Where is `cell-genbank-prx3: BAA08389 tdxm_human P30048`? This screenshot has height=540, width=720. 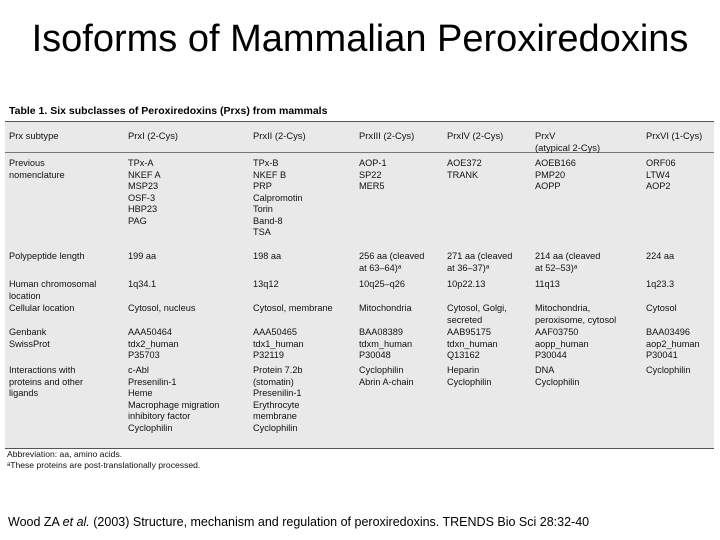
cell-genbank-prx3: BAA08389 tdxm_human P30048 is located at coordinates (386, 343).